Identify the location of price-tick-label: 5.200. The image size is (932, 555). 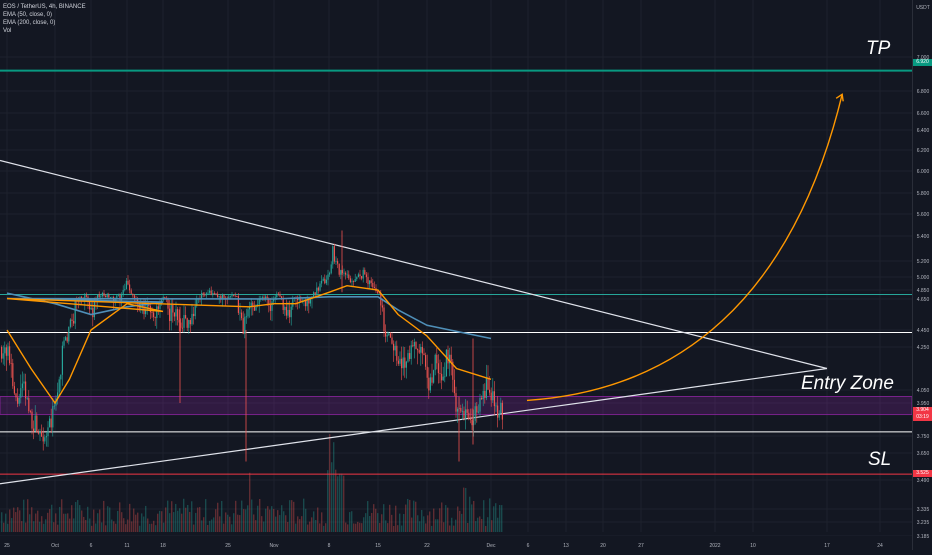
(923, 262).